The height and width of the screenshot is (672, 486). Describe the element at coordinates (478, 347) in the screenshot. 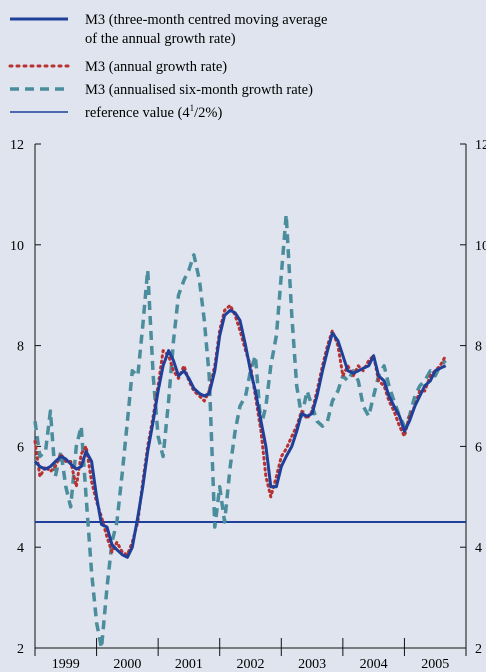

I see `y-tick-label-right: 8` at that location.